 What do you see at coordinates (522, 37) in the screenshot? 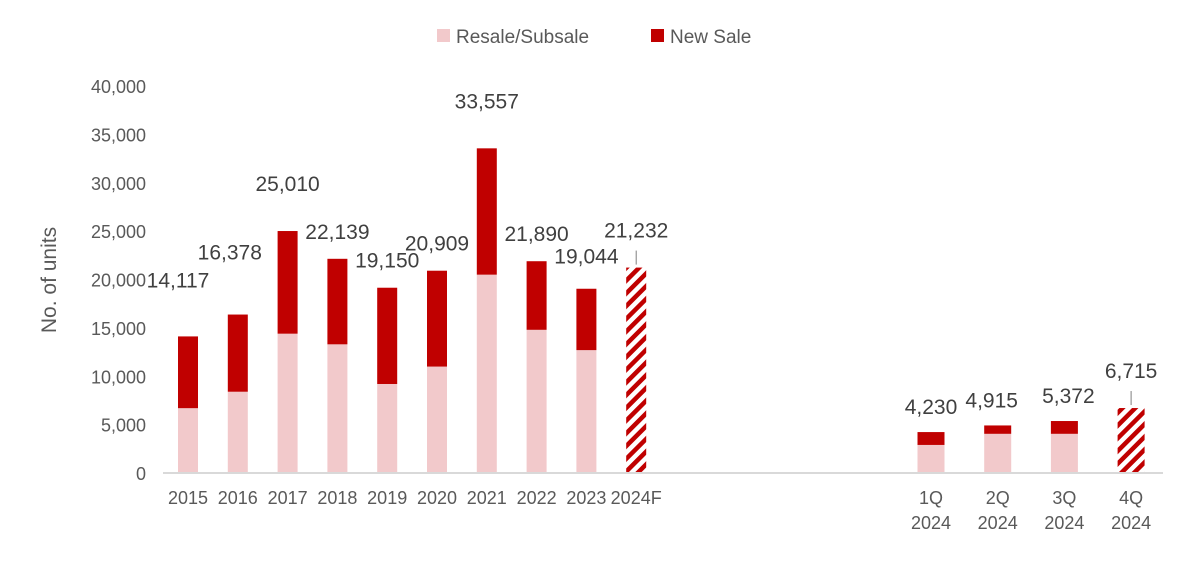
I see `legend-label-resale: Resale/Subsale` at bounding box center [522, 37].